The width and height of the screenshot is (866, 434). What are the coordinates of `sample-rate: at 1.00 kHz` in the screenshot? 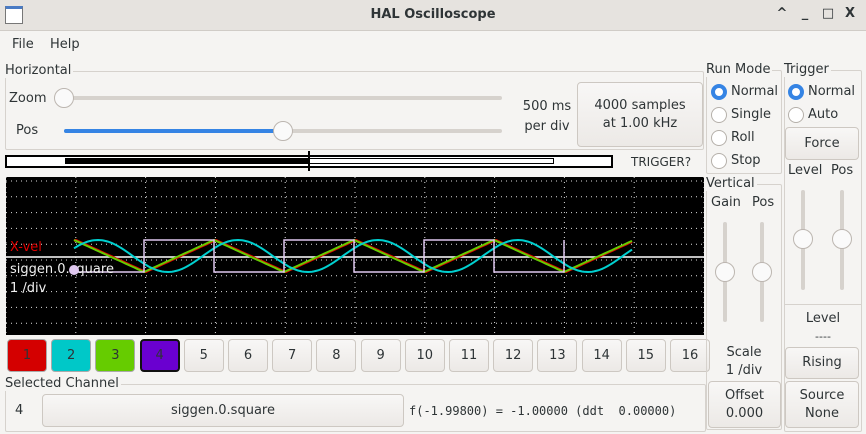 It's located at (640, 123).